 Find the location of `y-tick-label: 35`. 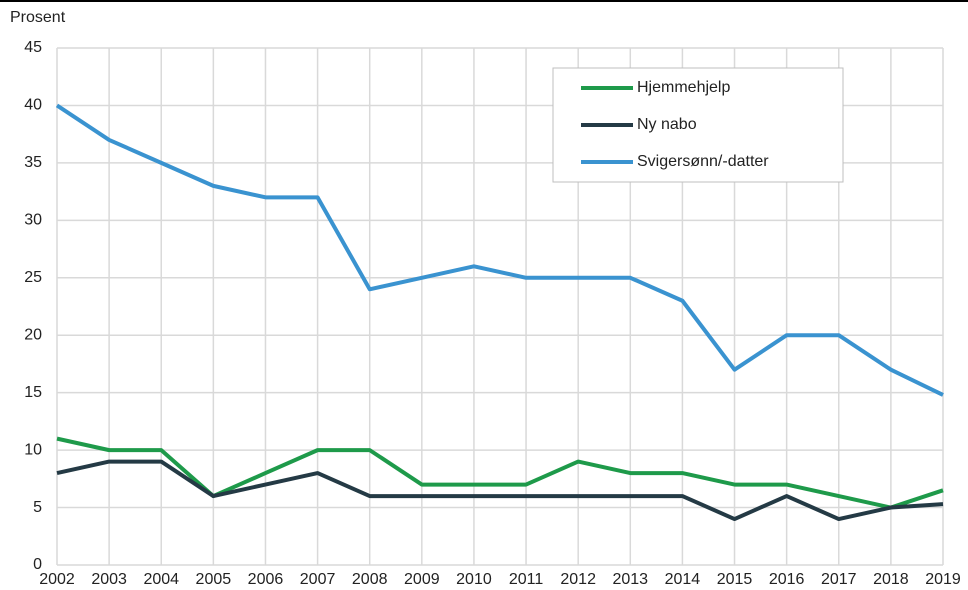

y-tick-label: 35 is located at coordinates (33, 162).